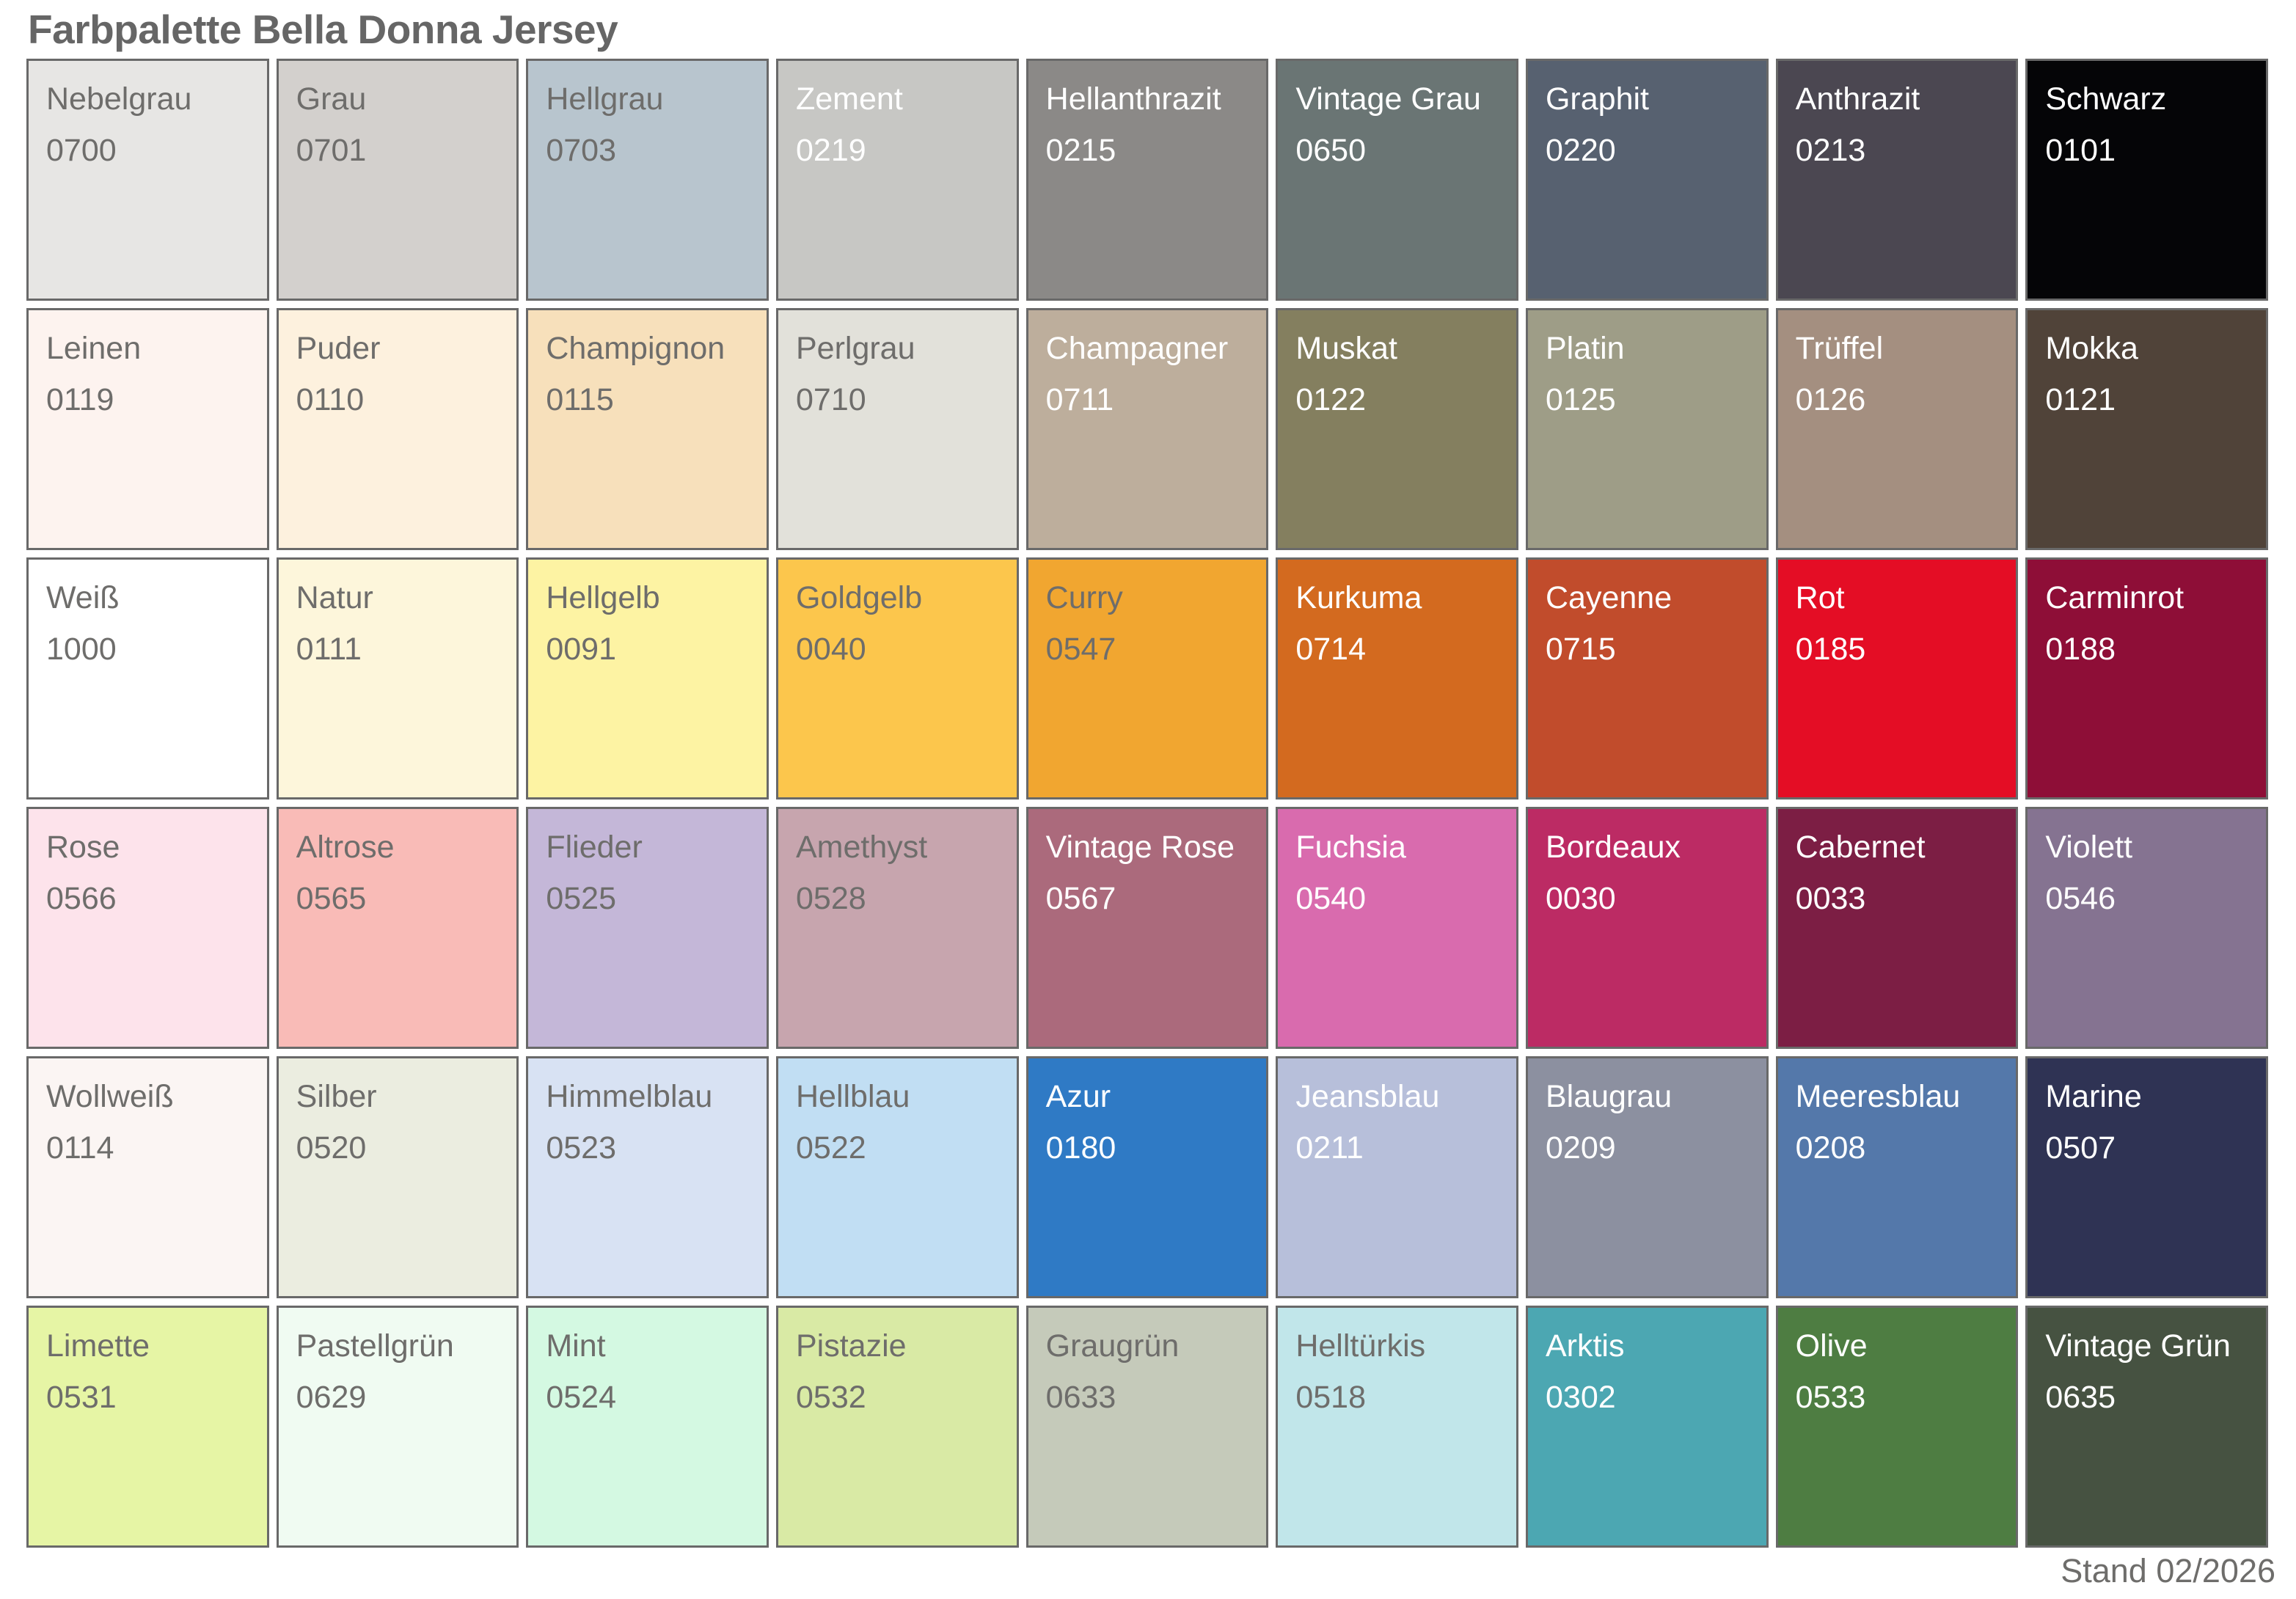 Image resolution: width=2296 pixels, height=1599 pixels. What do you see at coordinates (1080, 1397) in the screenshot?
I see `swatch-code: 0633` at bounding box center [1080, 1397].